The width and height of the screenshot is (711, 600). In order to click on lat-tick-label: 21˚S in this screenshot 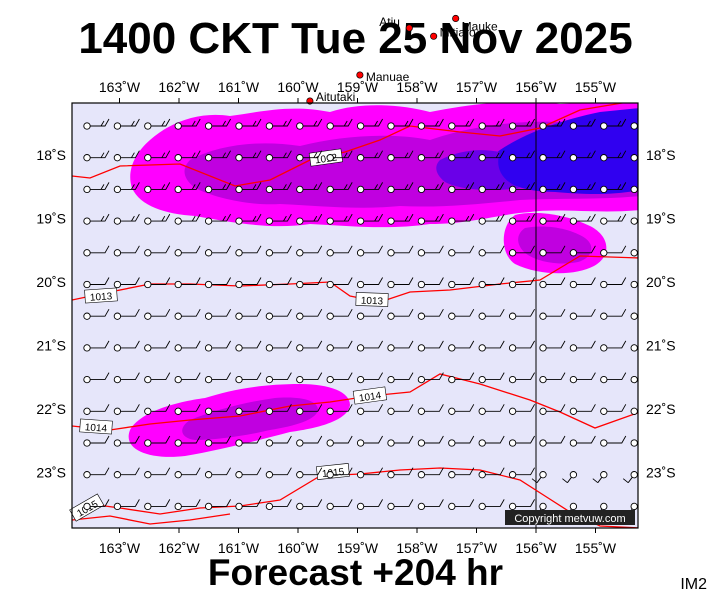, I will do `click(51, 346)`.